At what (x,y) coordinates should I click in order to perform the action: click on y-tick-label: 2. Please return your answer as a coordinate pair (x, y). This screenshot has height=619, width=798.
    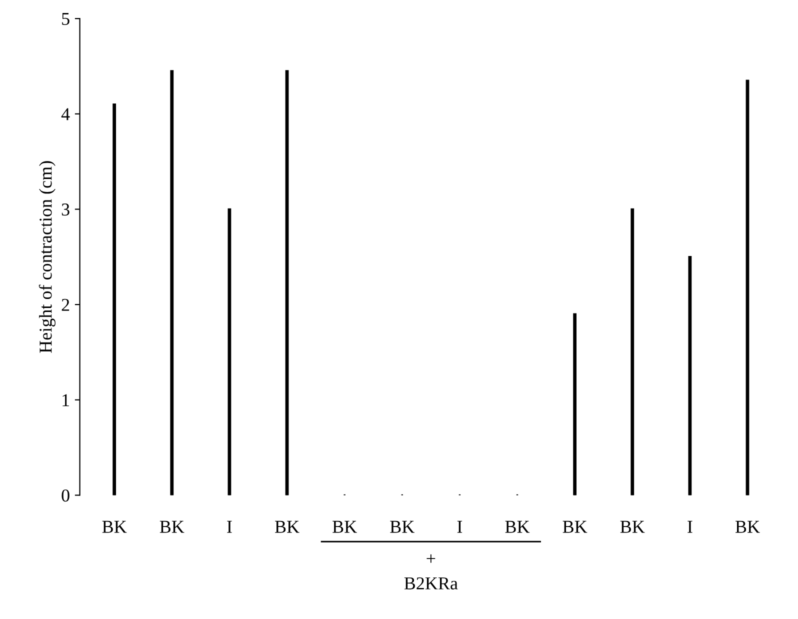
    Looking at the image, I should click on (66, 304).